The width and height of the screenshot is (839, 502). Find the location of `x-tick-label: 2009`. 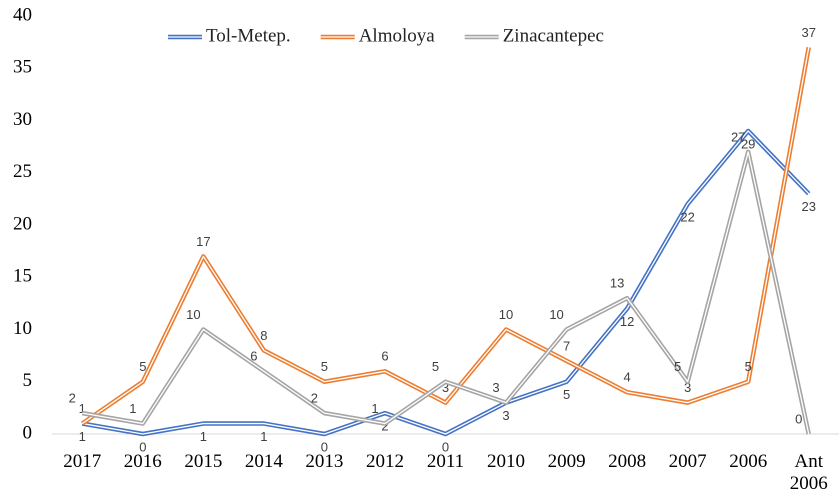

x-tick-label: 2009 is located at coordinates (566, 461).